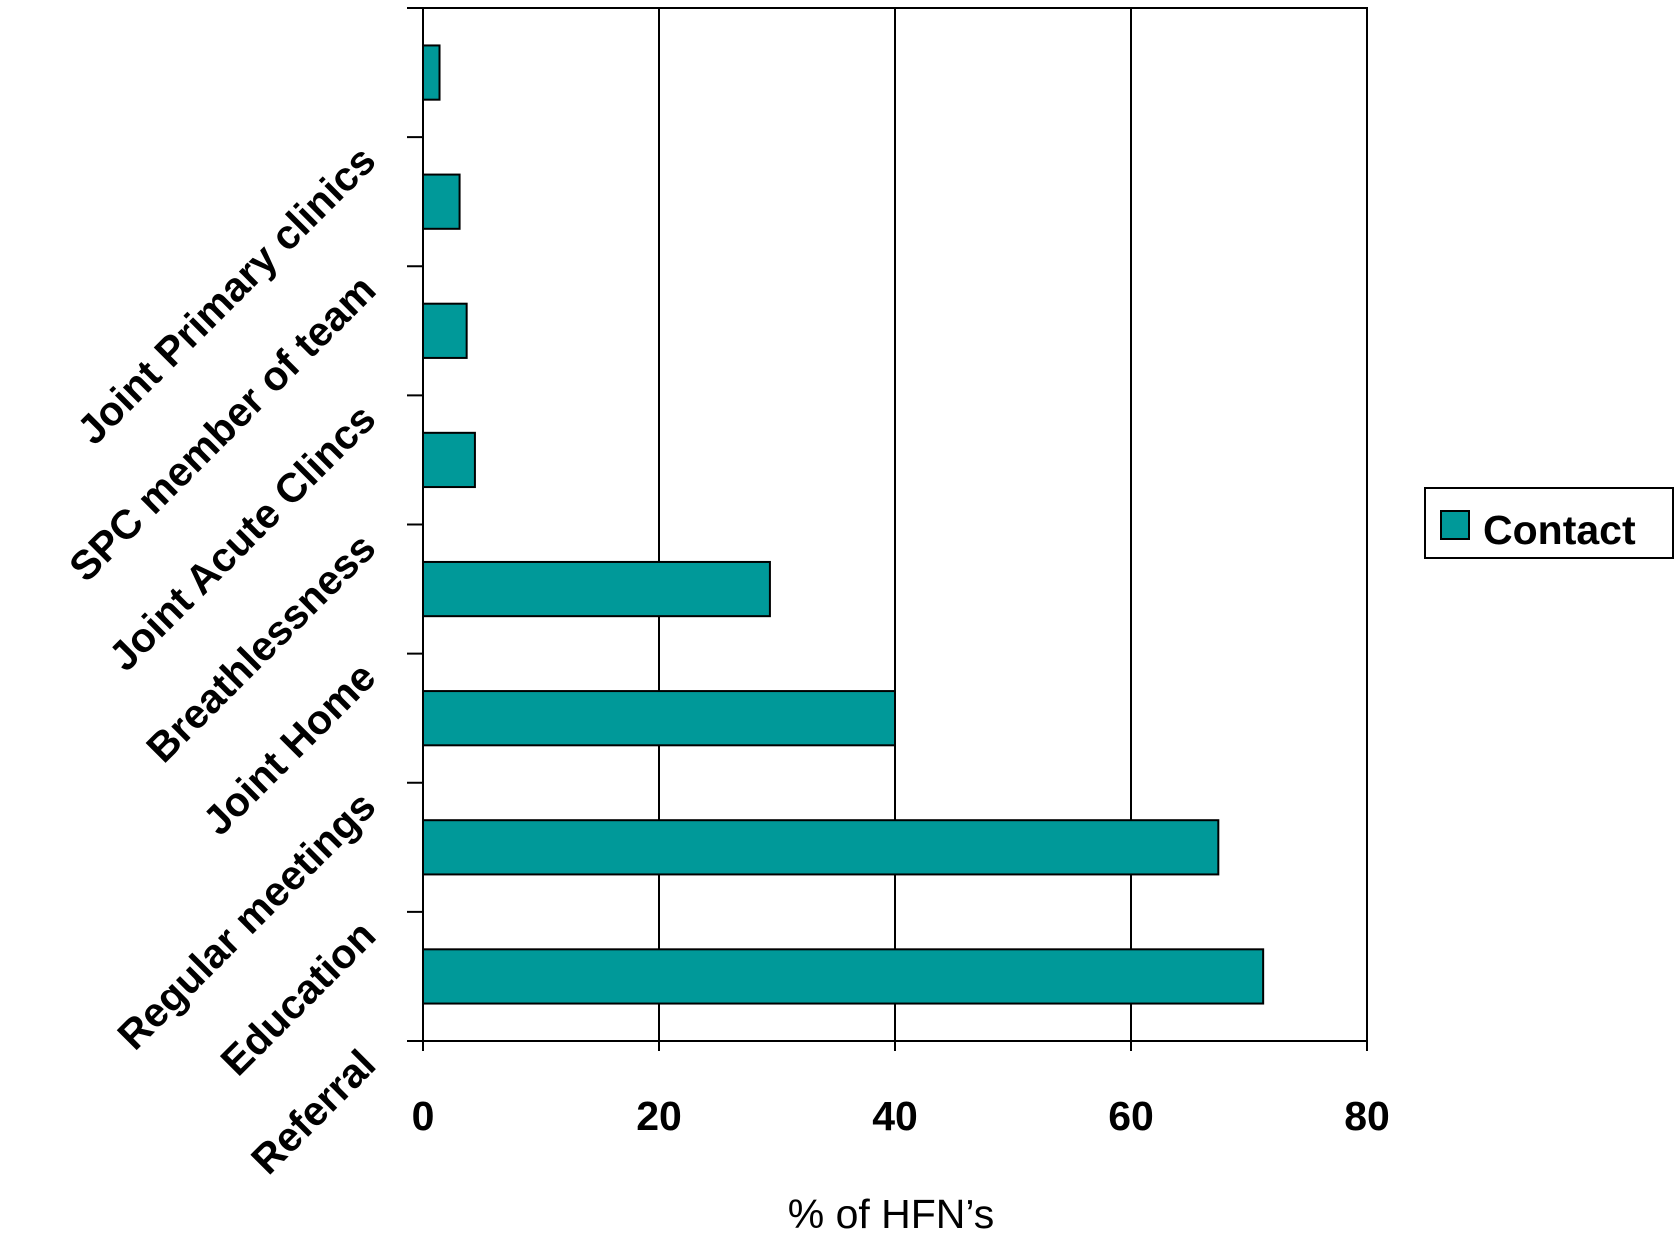 This screenshot has height=1235, width=1677. I want to click on x-tick-label: 40, so click(895, 1116).